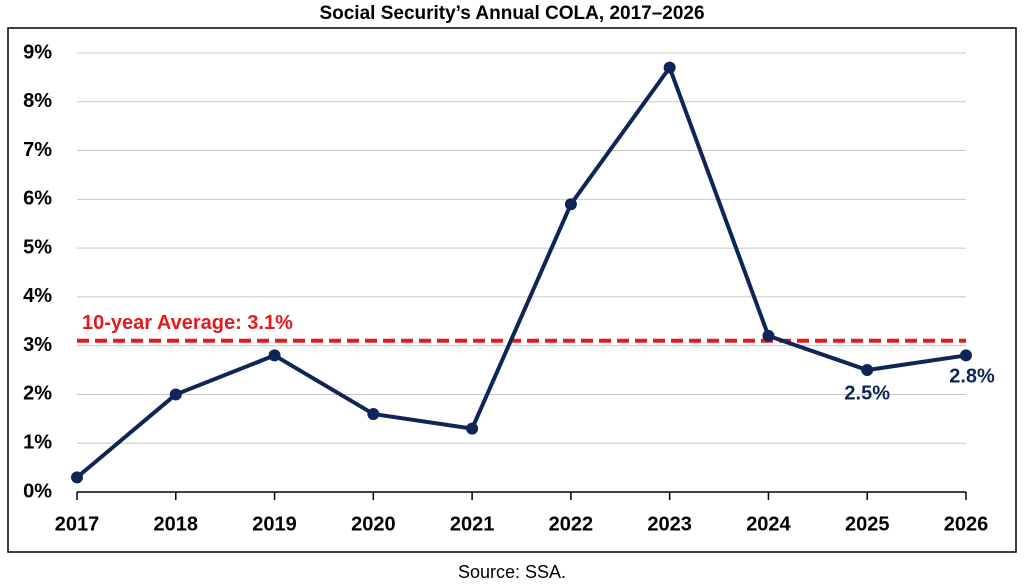 This screenshot has height=586, width=1024. What do you see at coordinates (37, 296) in the screenshot?
I see `y-tick-label: 4%` at bounding box center [37, 296].